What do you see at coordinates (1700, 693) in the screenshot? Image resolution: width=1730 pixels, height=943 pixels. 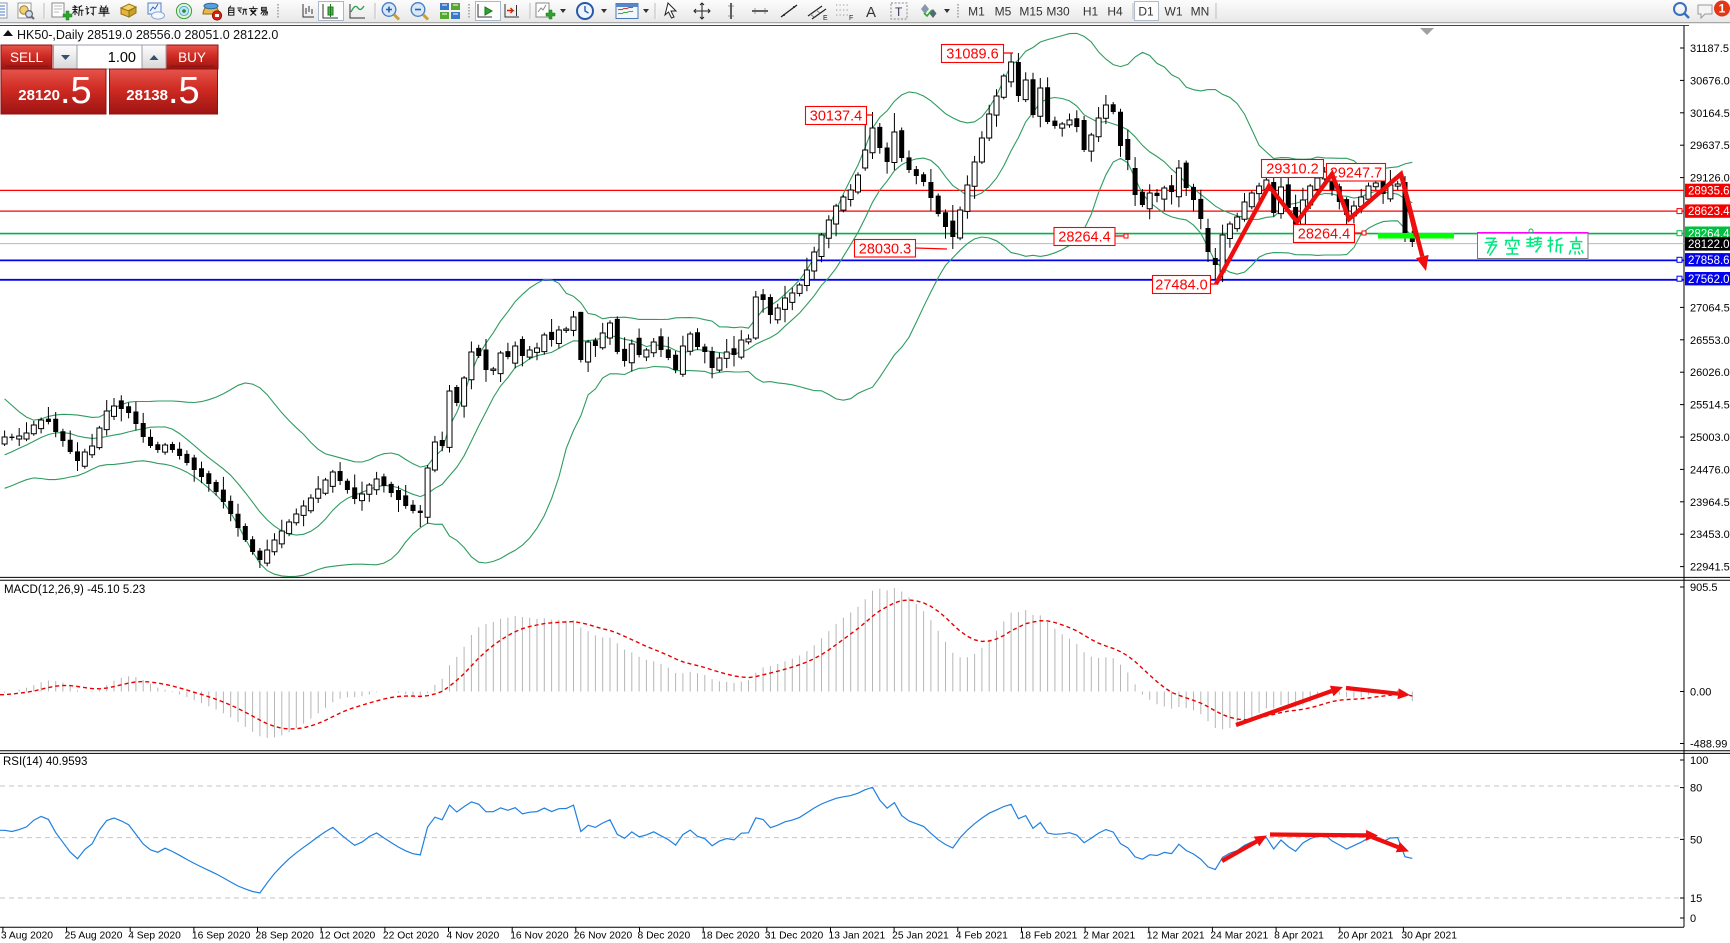 I see `svg-text: 0.00` at bounding box center [1700, 693].